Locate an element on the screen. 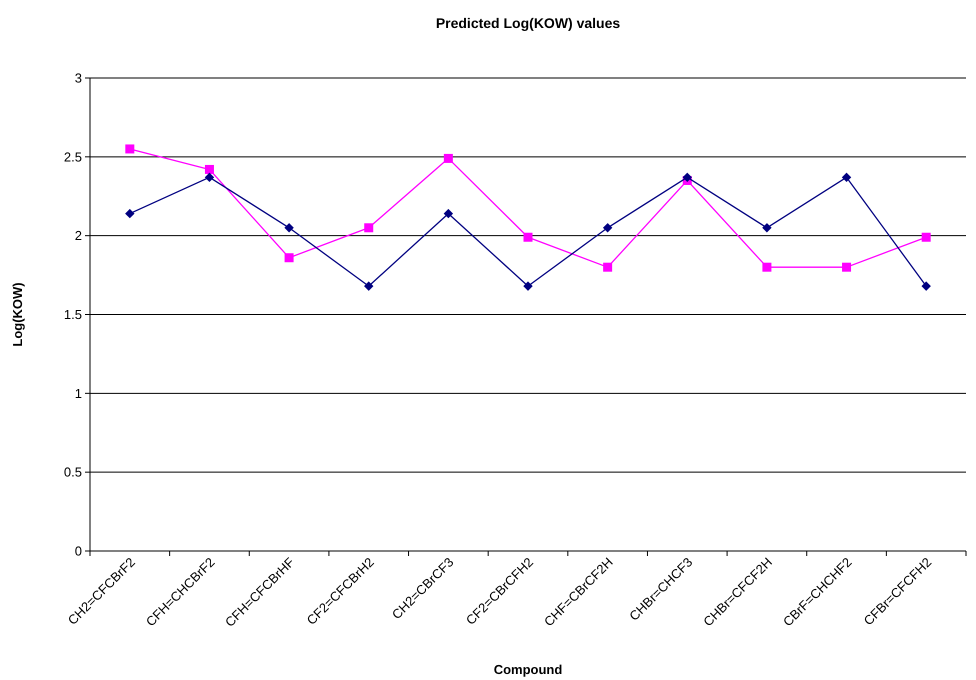 This screenshot has height=680, width=976. x-axis-title: Compound is located at coordinates (528, 669).